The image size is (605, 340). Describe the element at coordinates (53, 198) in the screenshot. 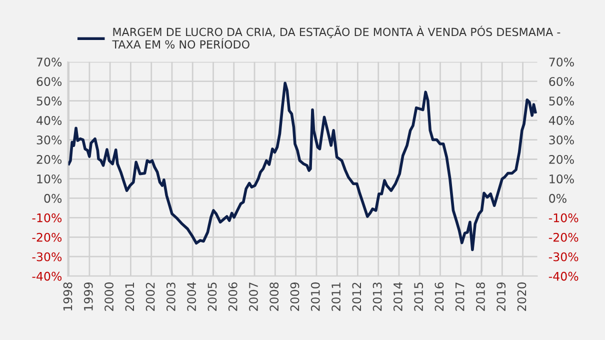

I see `y-tick-label: 0%` at that location.